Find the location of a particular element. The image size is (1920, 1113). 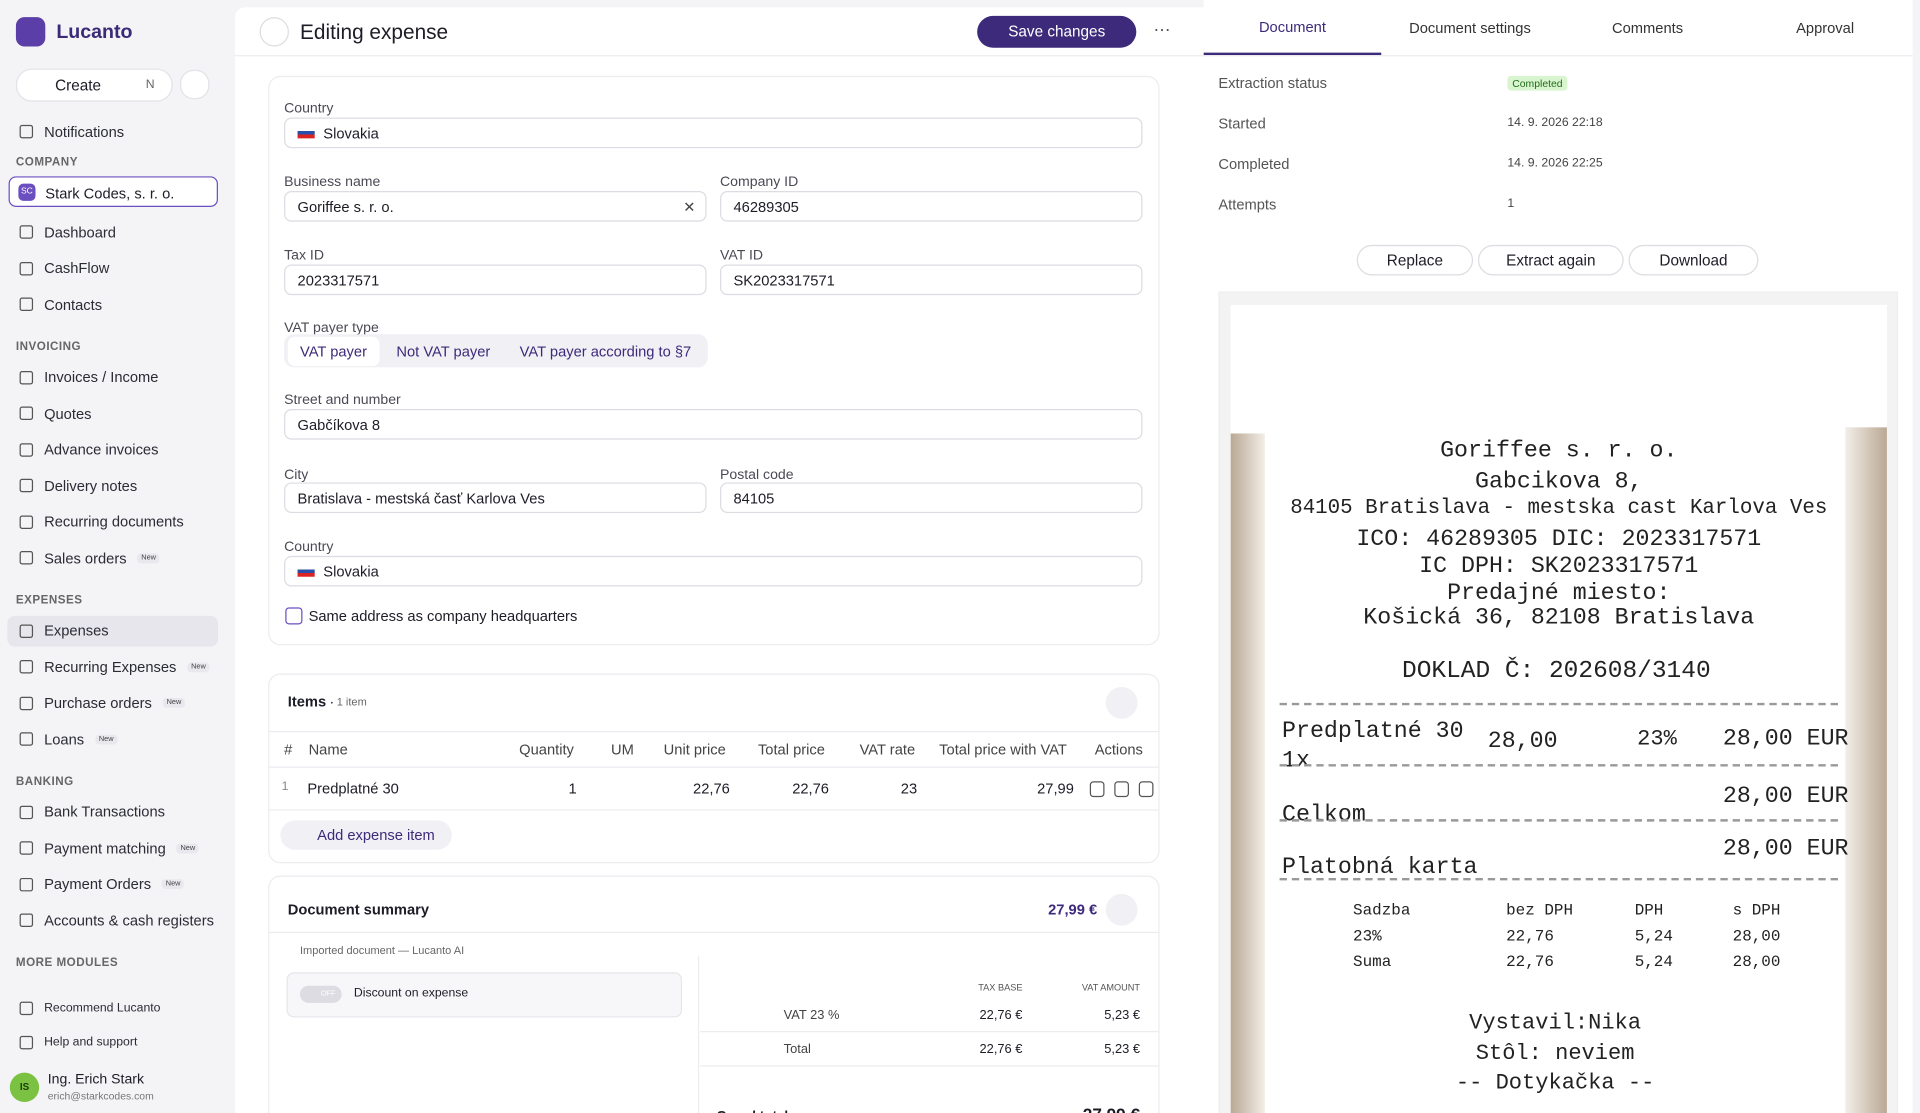

nav-item: Recurring documents is located at coordinates (112, 521).